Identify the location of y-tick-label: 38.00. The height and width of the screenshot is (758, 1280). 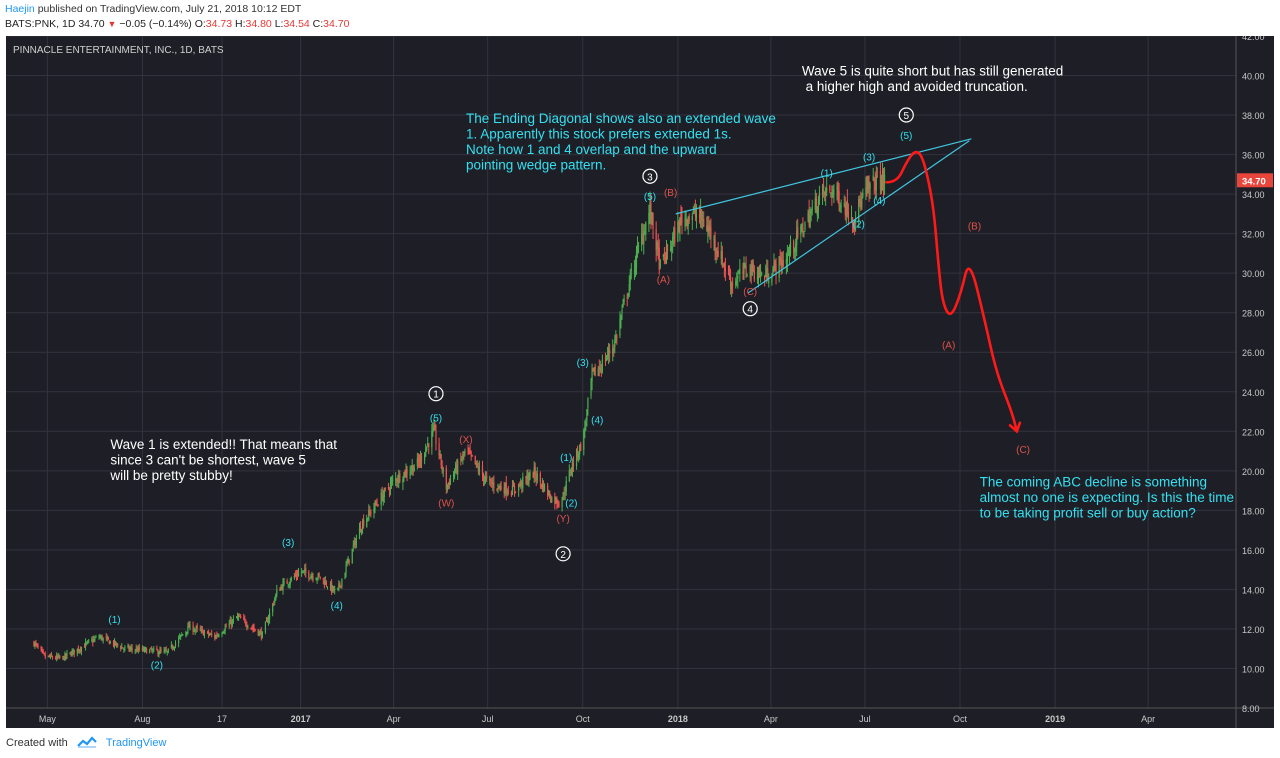
(1253, 116).